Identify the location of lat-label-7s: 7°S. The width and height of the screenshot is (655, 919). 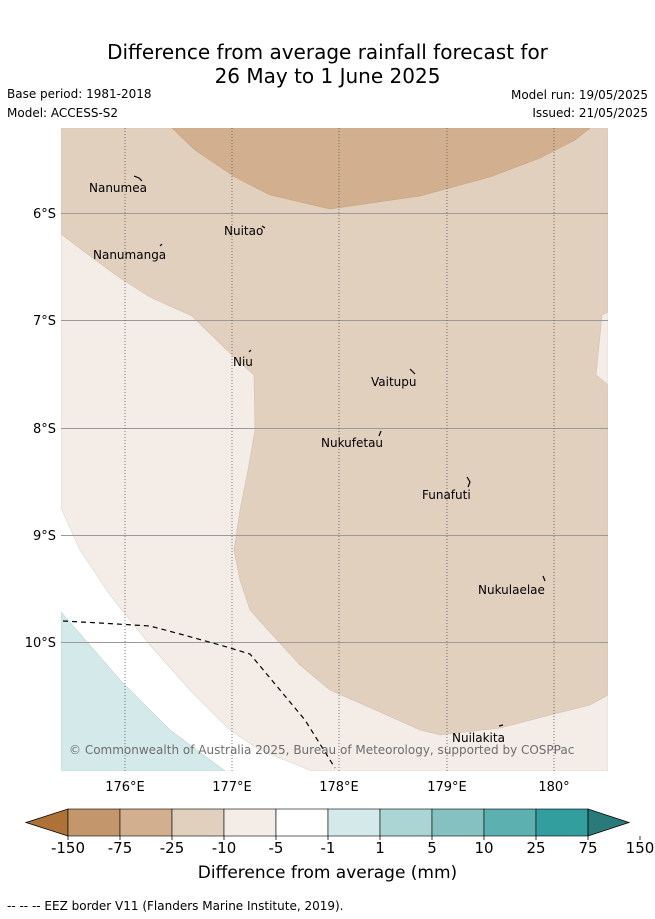
(44, 321).